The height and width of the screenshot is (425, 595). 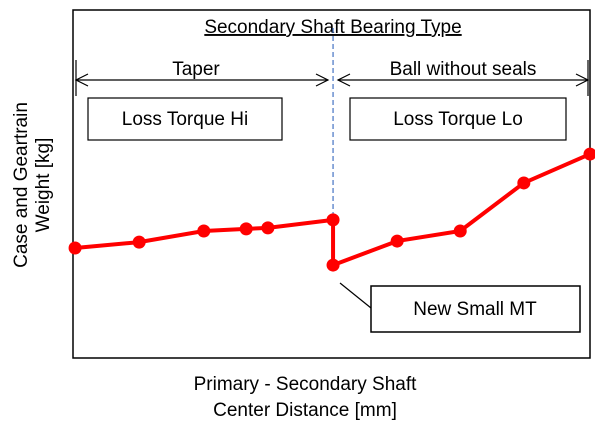 I want to click on box-label: Loss Torque Hi, so click(x=185, y=119).